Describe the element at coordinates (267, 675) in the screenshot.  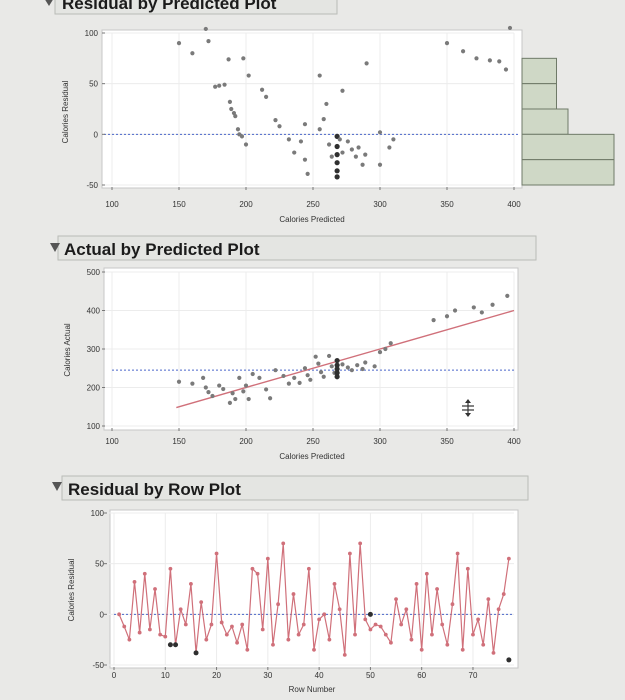
I see `x-tick-label: 30` at that location.